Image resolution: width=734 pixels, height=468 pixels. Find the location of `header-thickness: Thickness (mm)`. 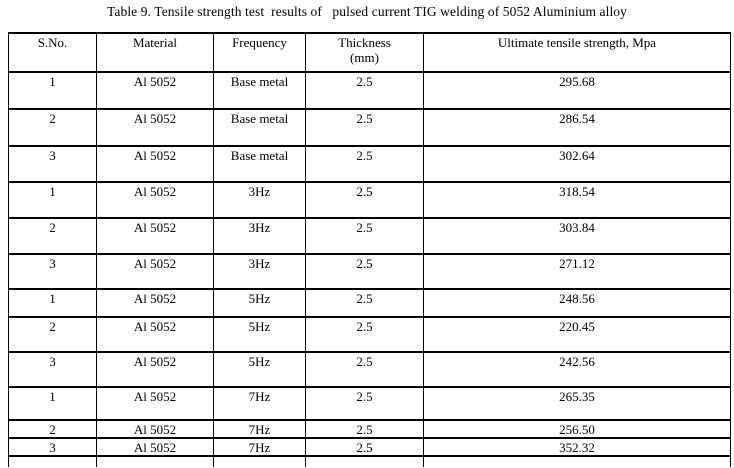

header-thickness: Thickness (mm) is located at coordinates (364, 52).